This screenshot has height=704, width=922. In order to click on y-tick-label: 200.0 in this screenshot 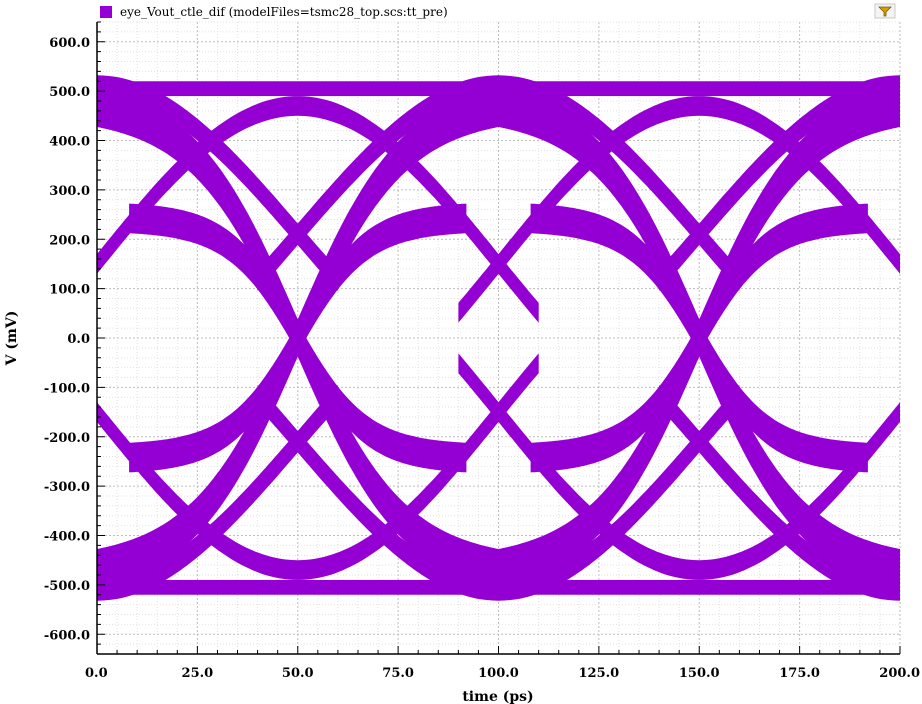, I will do `click(69, 240)`.